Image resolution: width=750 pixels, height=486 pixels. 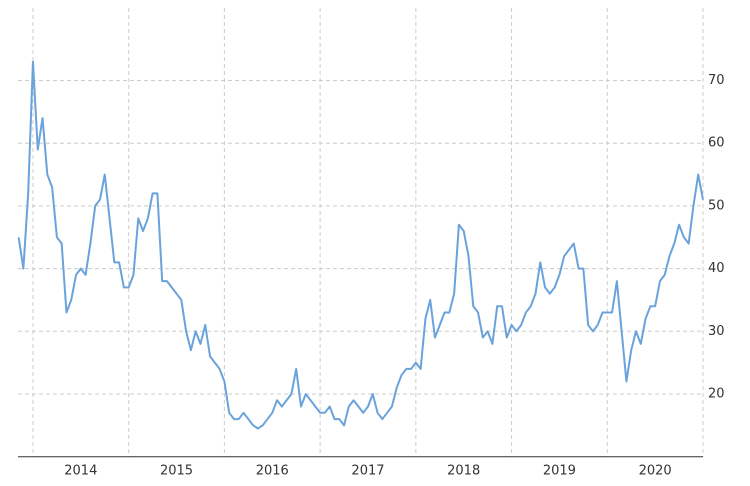 What do you see at coordinates (716, 331) in the screenshot?
I see `y-tick-label: 30` at bounding box center [716, 331].